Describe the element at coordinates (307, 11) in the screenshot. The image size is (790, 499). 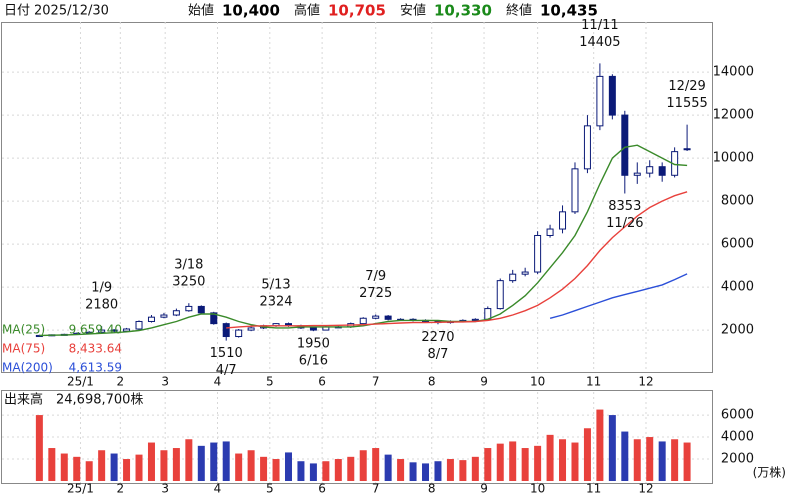
I see `header-label: 高値` at that location.